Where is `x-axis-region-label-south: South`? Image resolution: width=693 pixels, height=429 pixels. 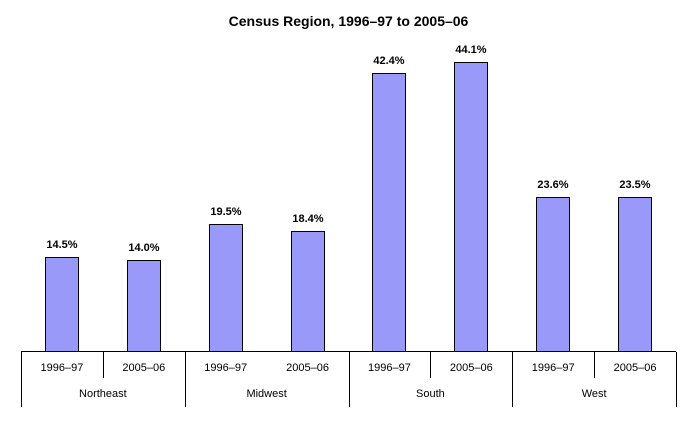
x-axis-region-label-south: South is located at coordinates (430, 394).